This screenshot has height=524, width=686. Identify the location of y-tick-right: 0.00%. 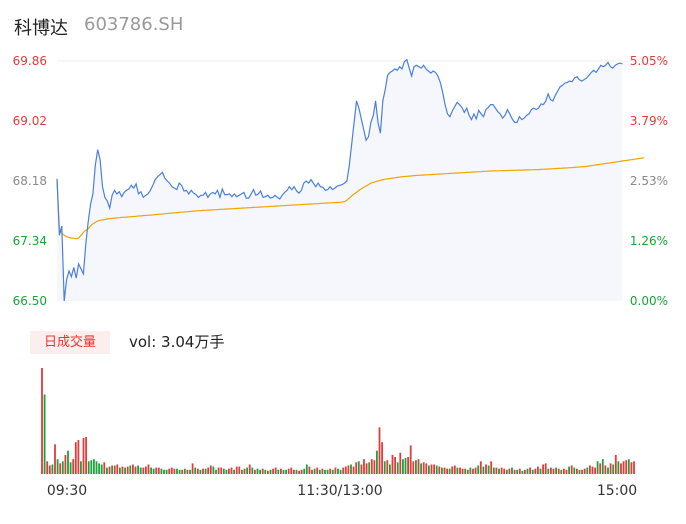
(649, 301).